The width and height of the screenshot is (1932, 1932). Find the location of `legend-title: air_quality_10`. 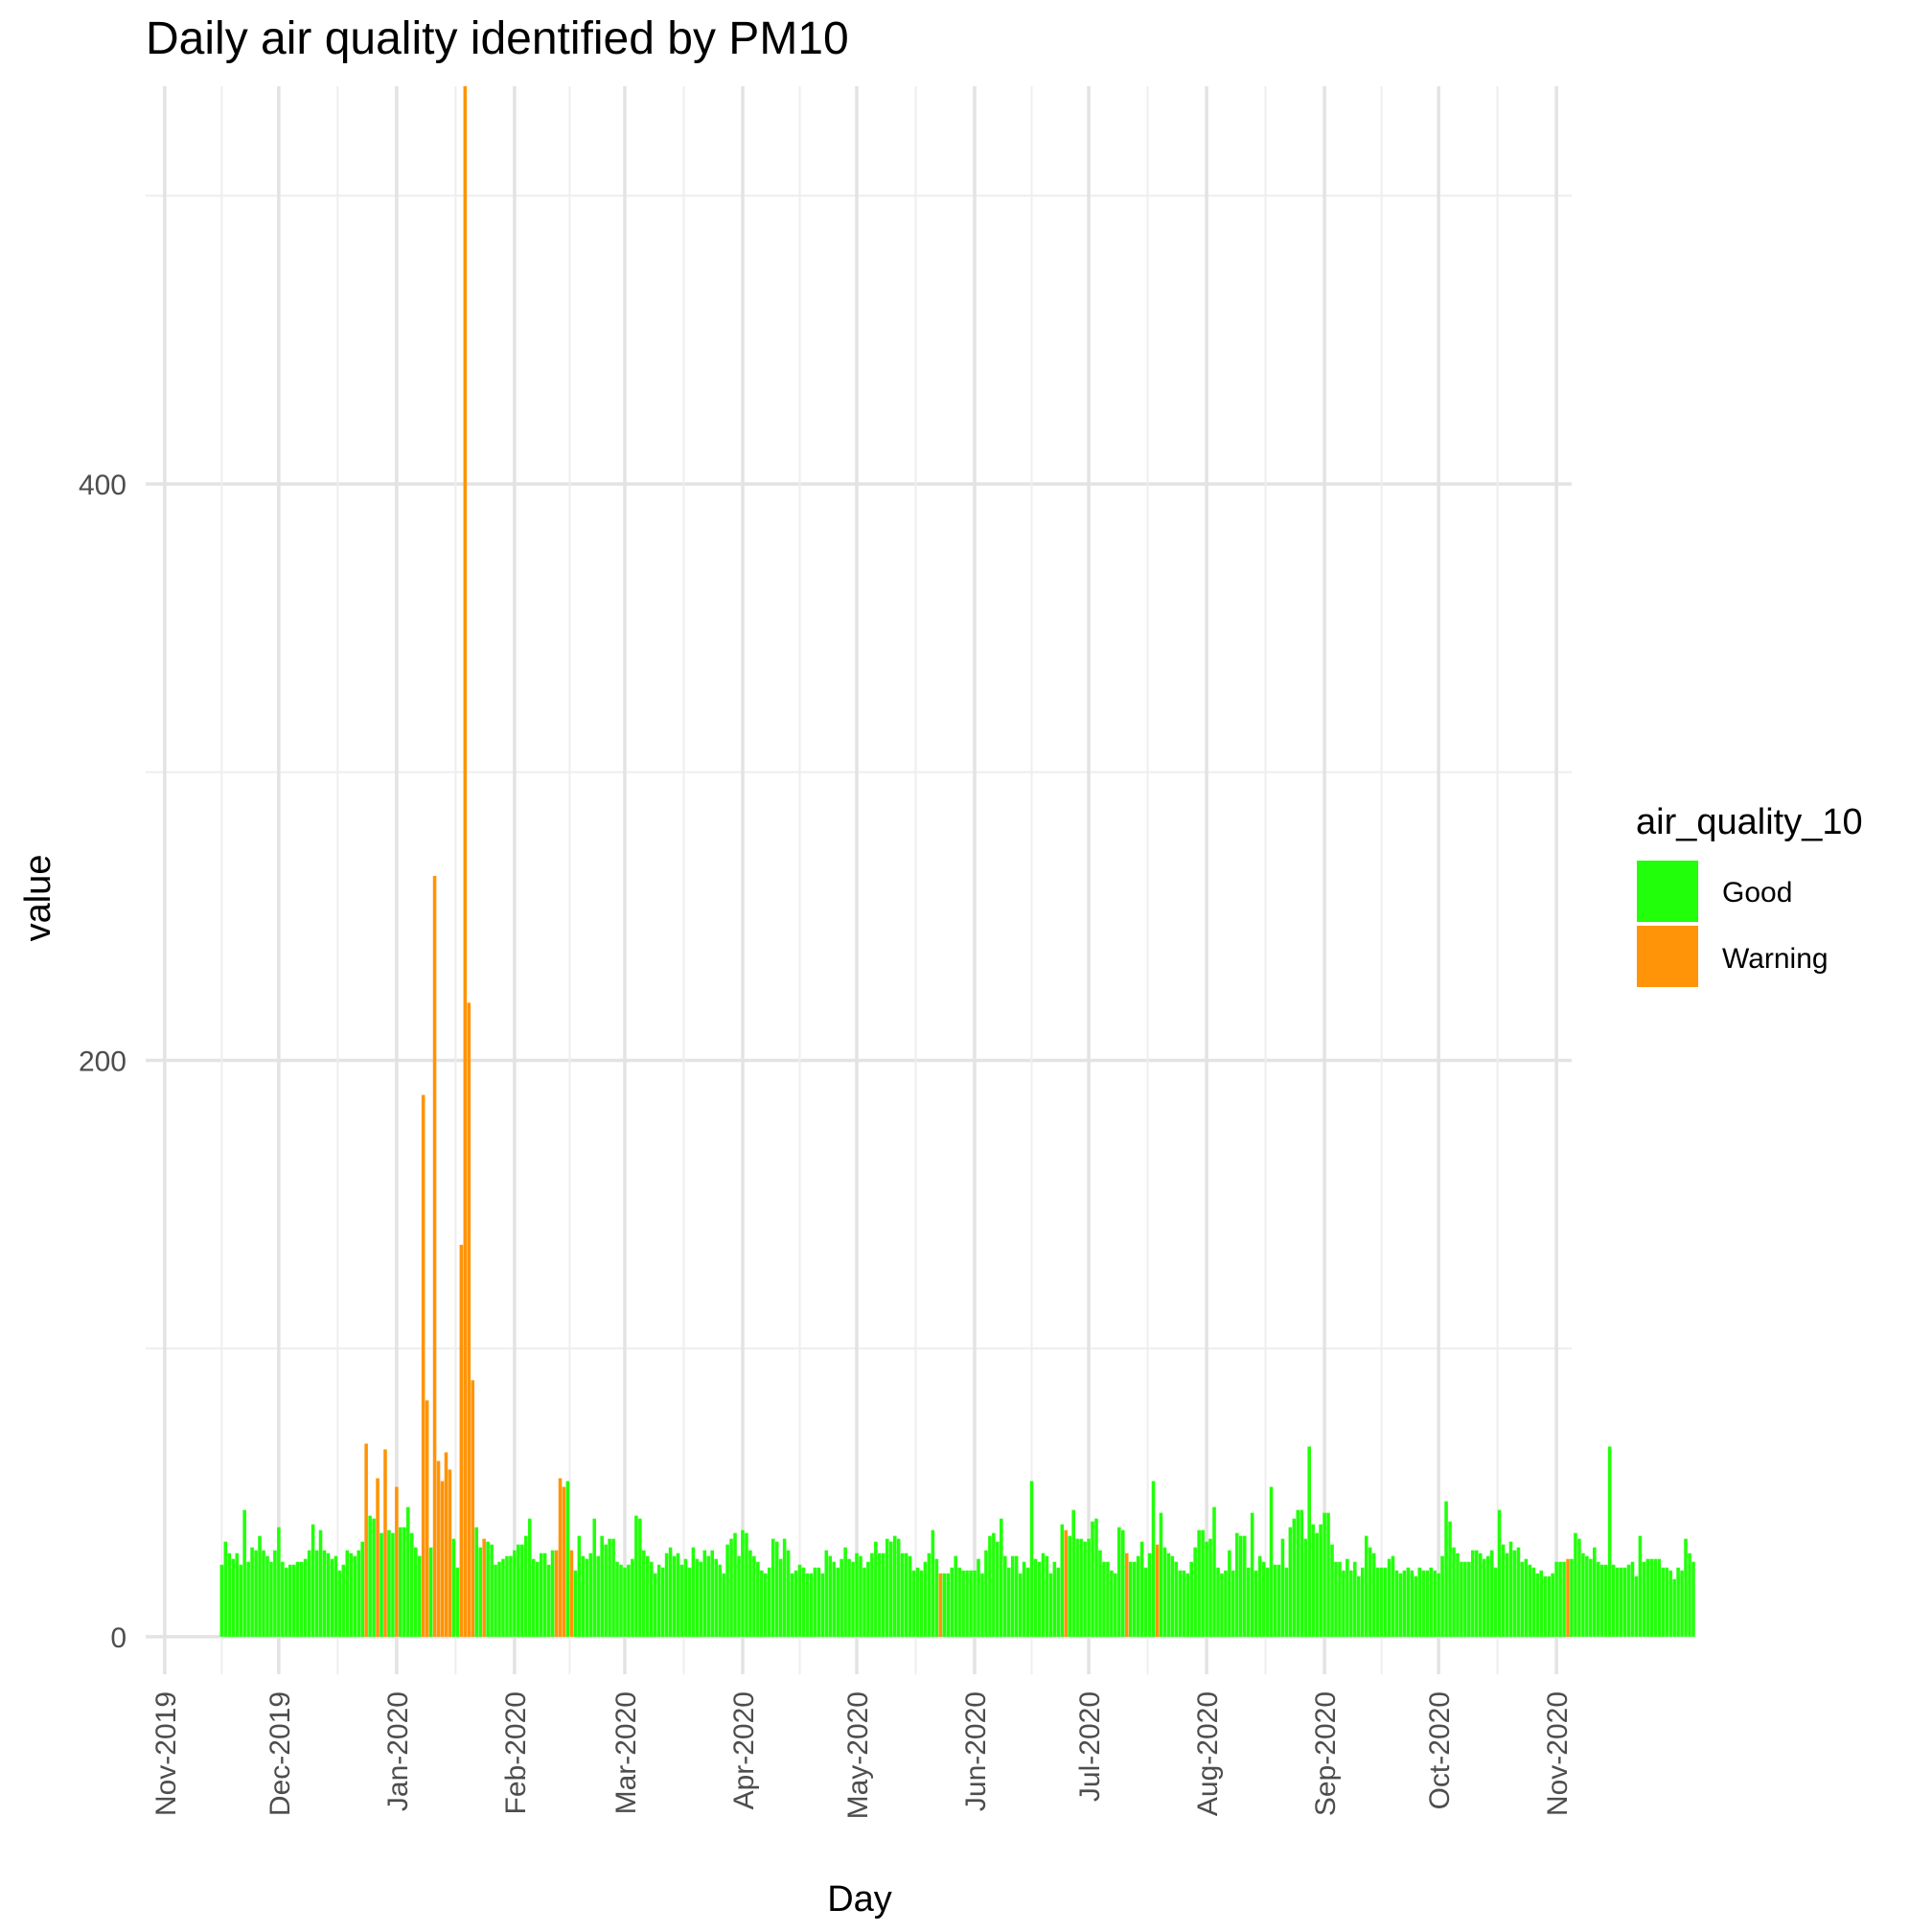

legend-title: air_quality_10 is located at coordinates (1749, 822).